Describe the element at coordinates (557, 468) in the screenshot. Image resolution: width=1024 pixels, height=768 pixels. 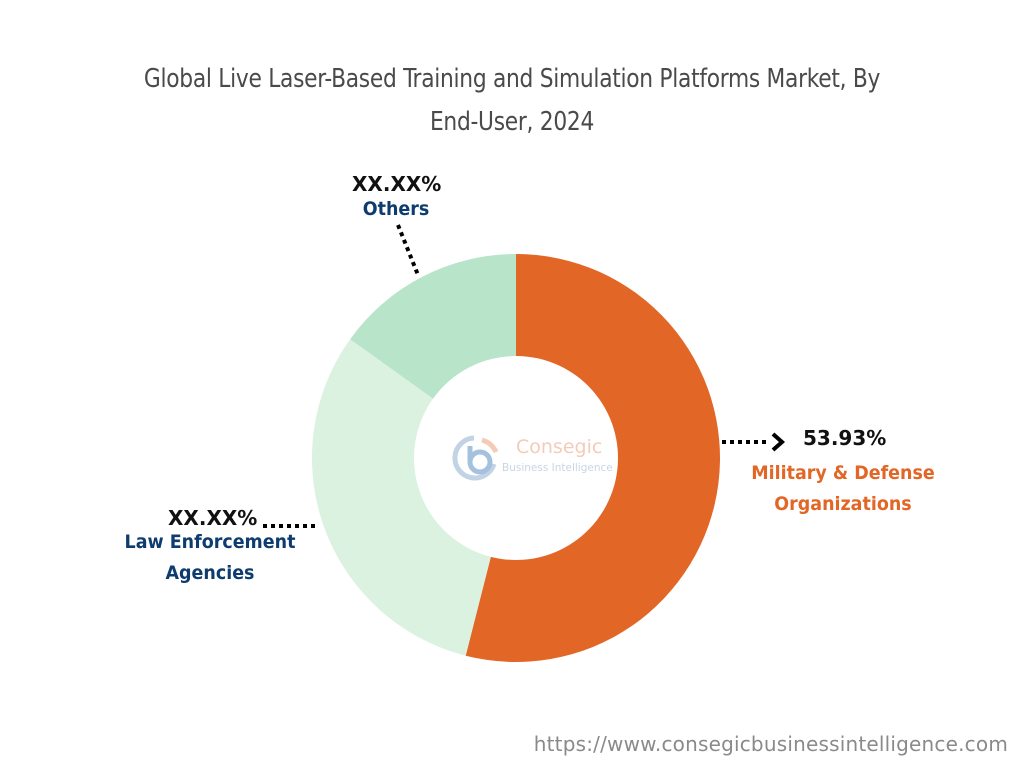
I see `logo-tagline: Business Intelligence` at that location.